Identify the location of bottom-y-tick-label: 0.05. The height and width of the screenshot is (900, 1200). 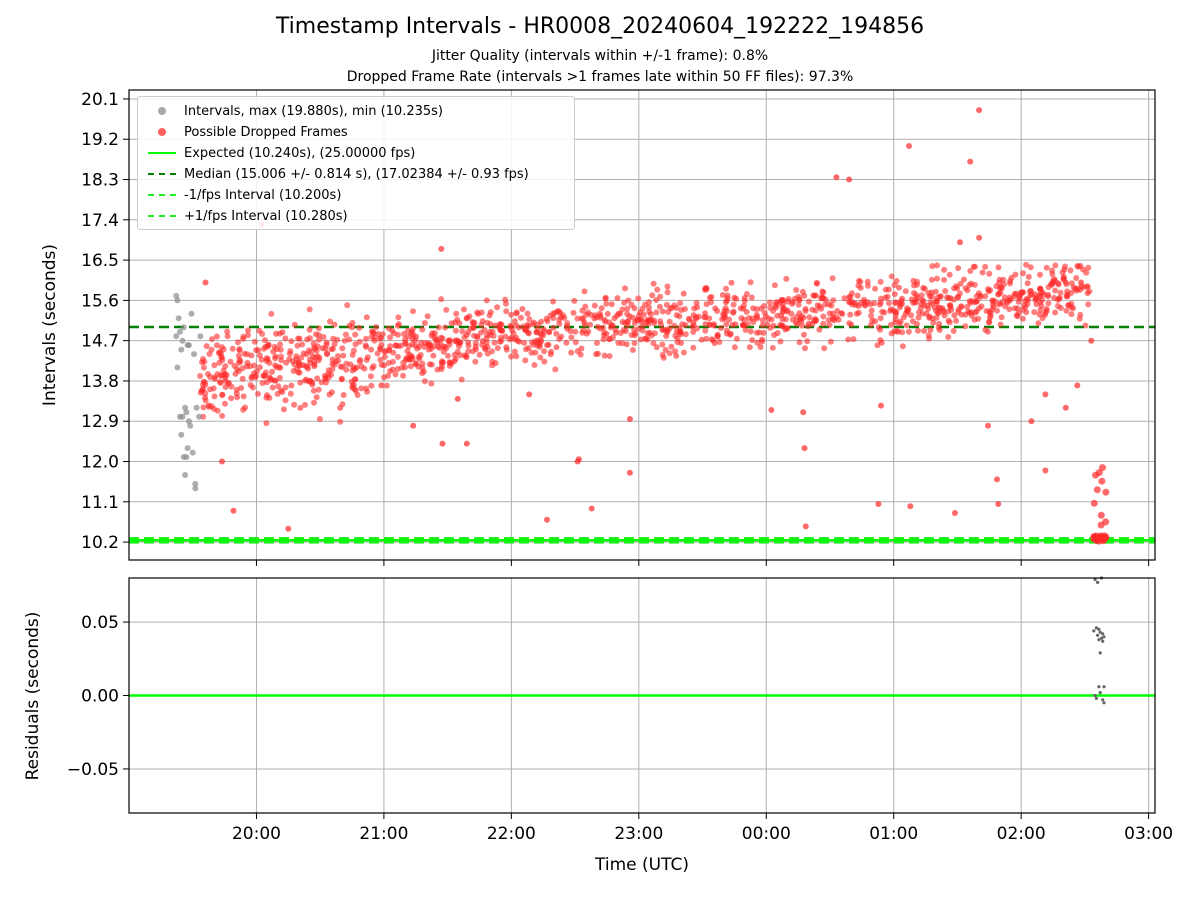
(100, 623).